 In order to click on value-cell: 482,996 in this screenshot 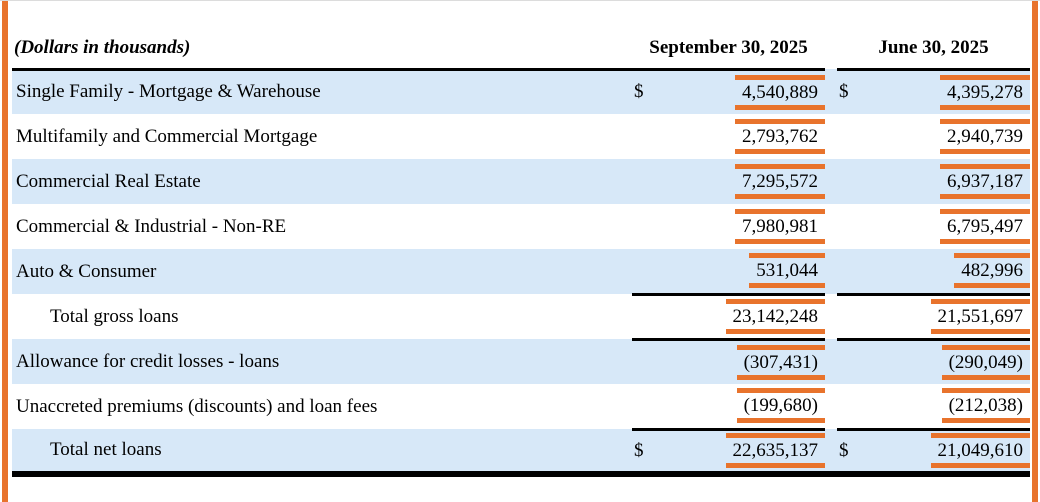, I will do `click(947, 272)`.